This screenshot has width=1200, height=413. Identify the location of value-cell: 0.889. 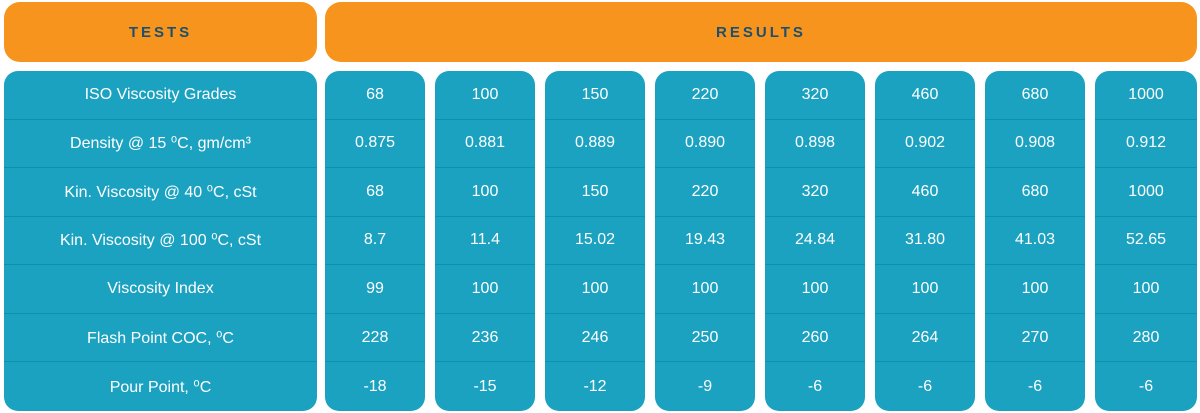
(595, 144).